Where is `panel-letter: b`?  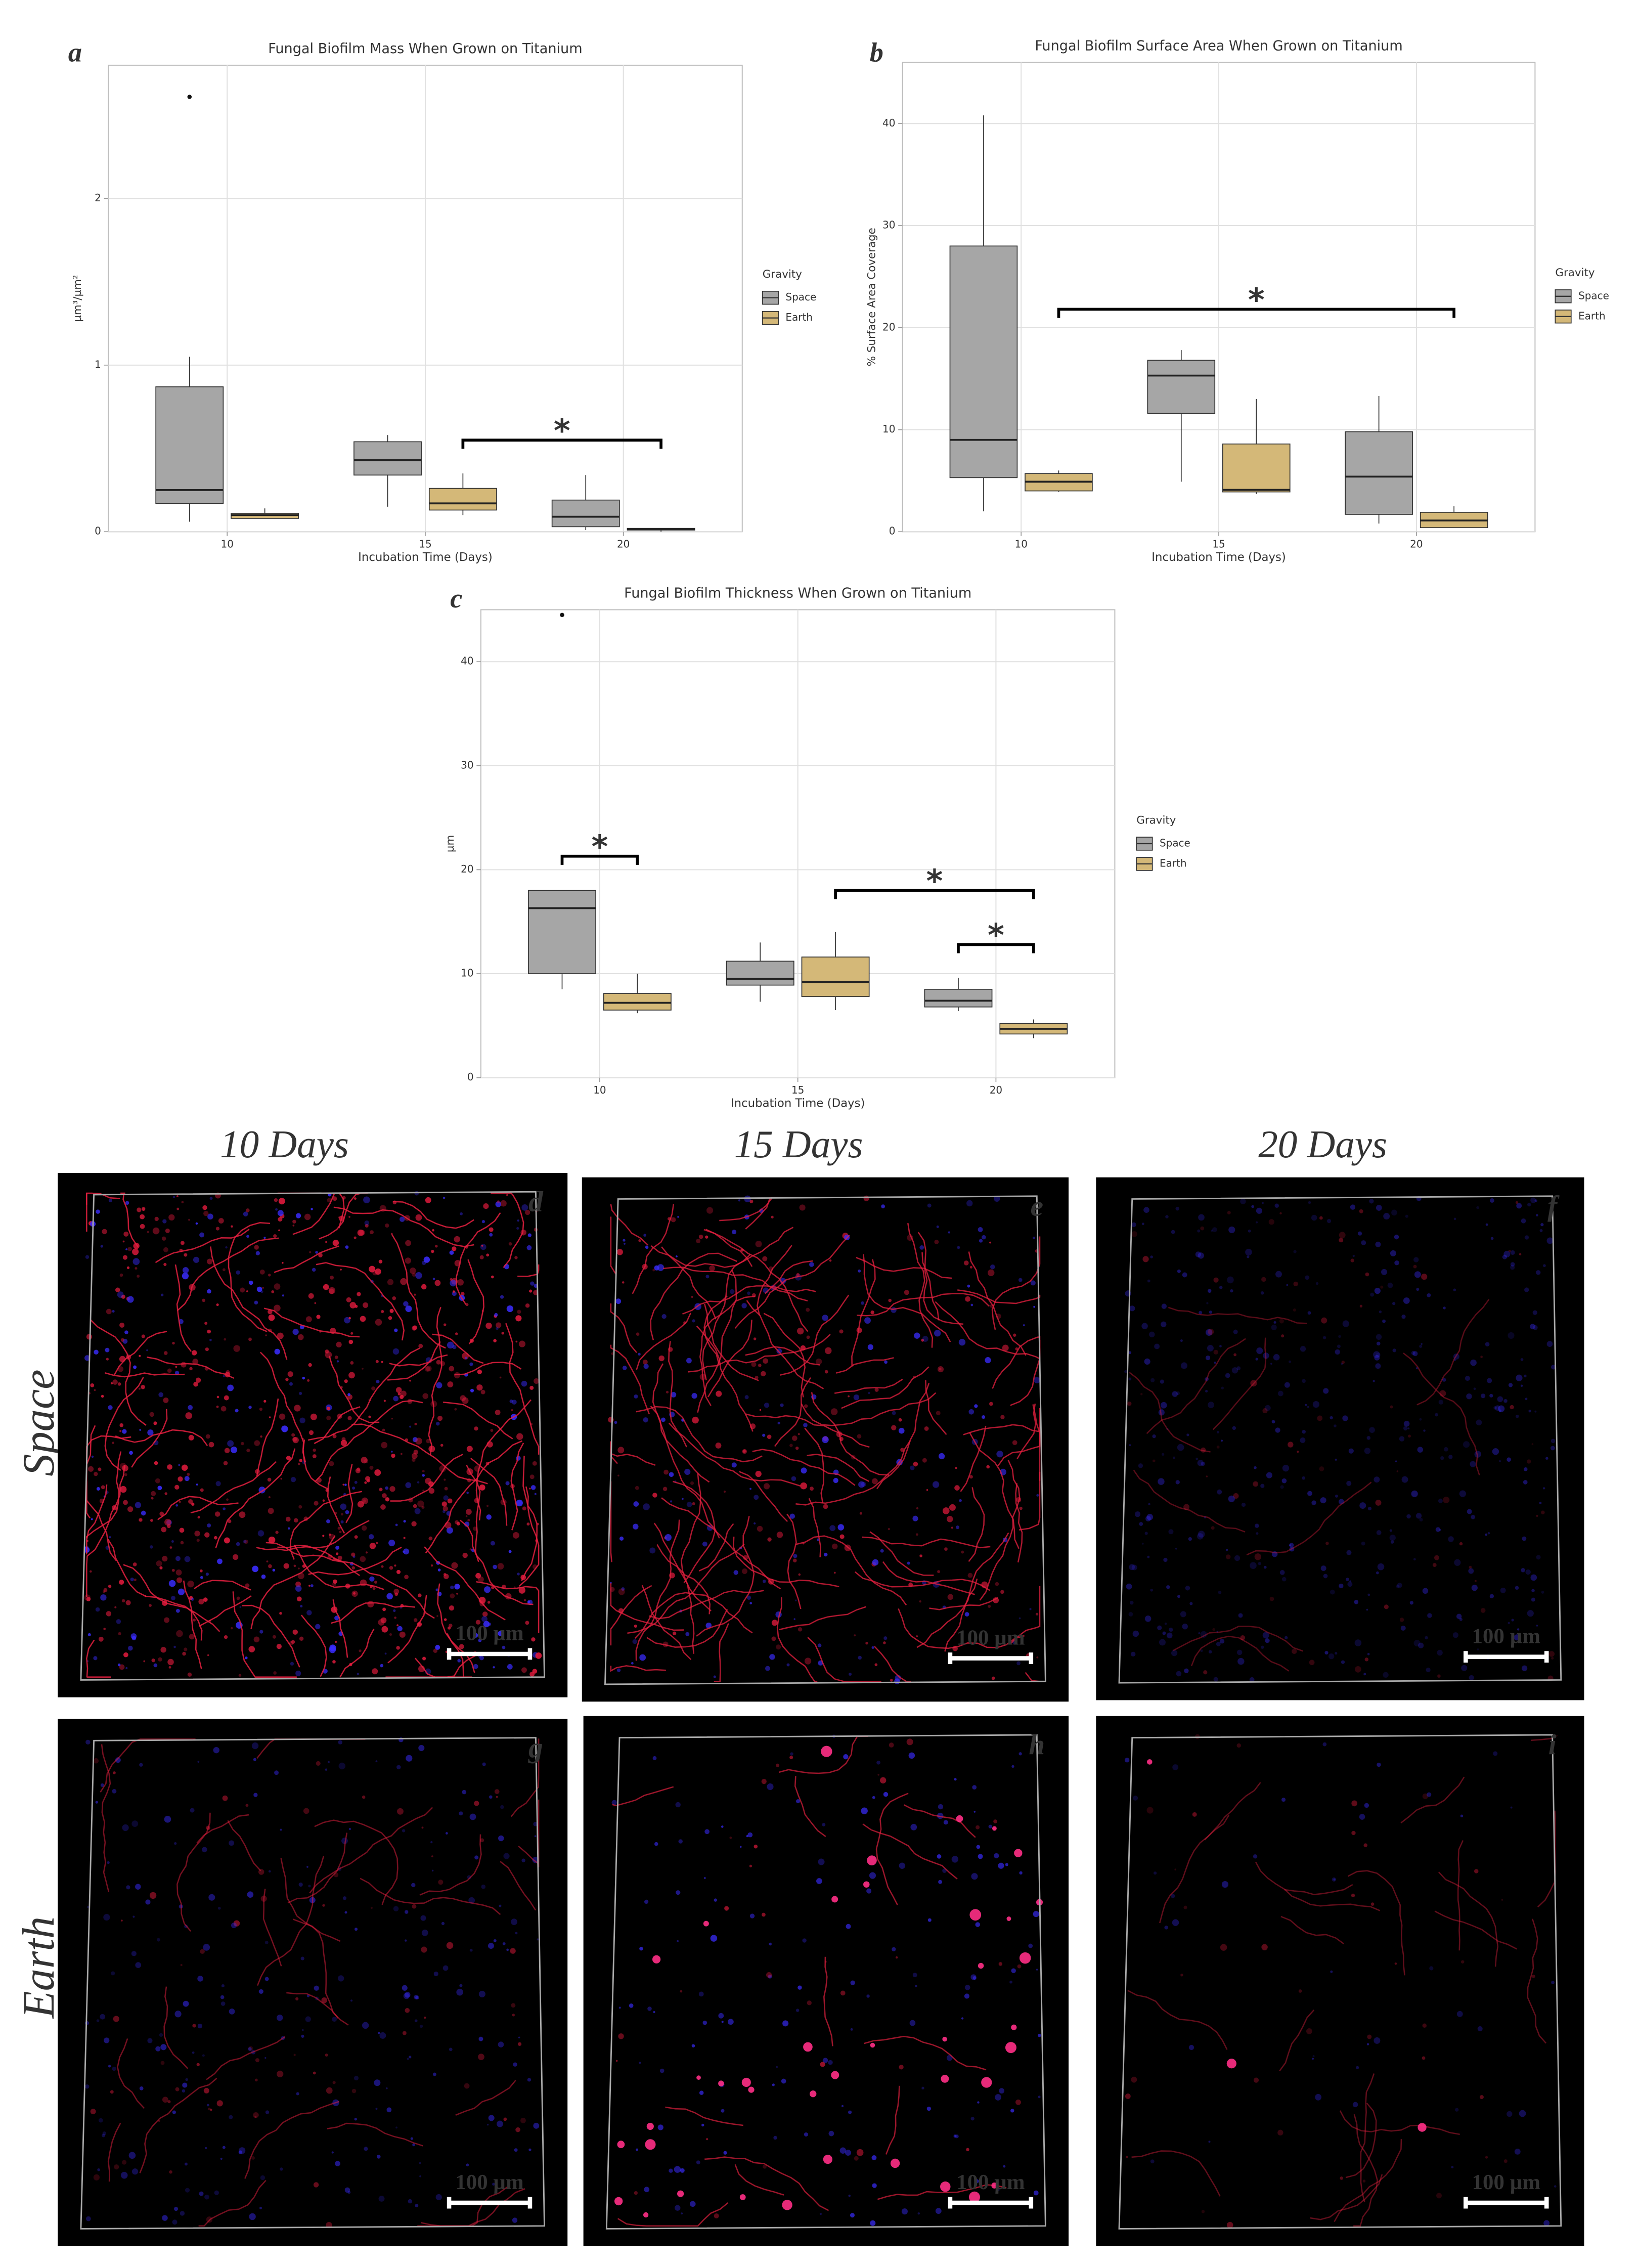 panel-letter: b is located at coordinates (876, 52).